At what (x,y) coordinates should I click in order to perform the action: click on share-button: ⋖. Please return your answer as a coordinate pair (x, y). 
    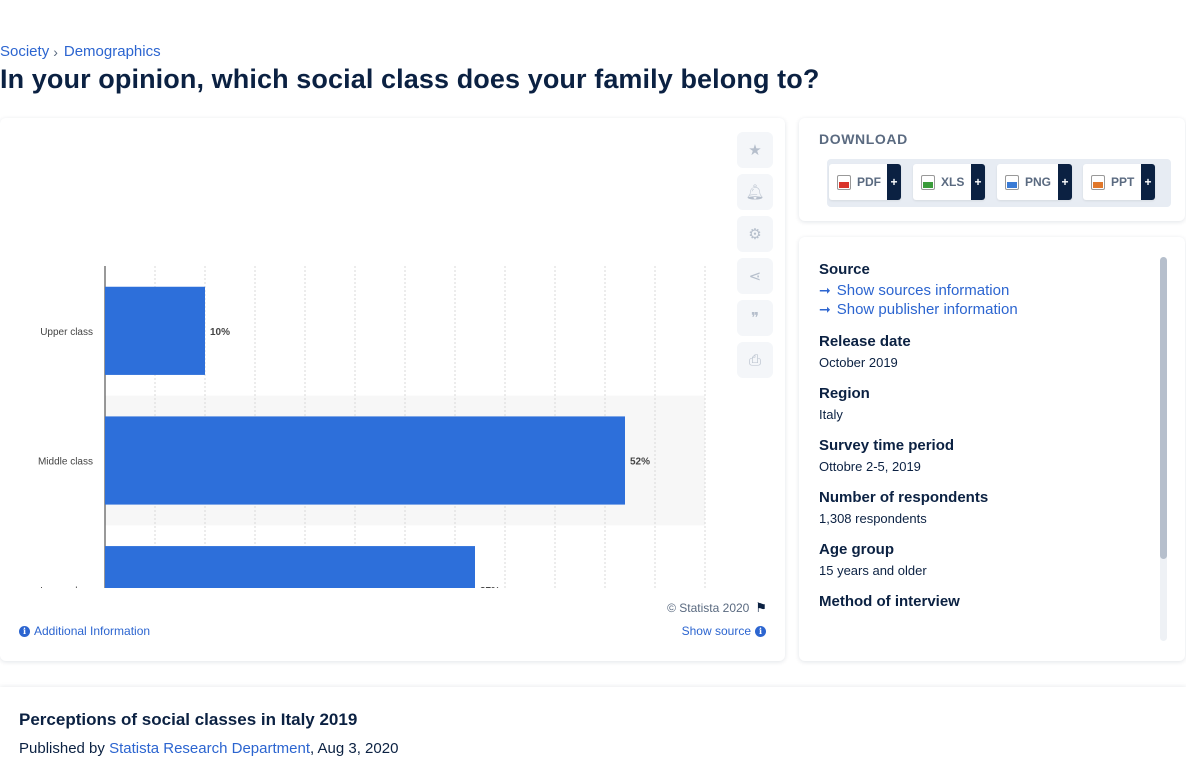
    Looking at the image, I should click on (755, 276).